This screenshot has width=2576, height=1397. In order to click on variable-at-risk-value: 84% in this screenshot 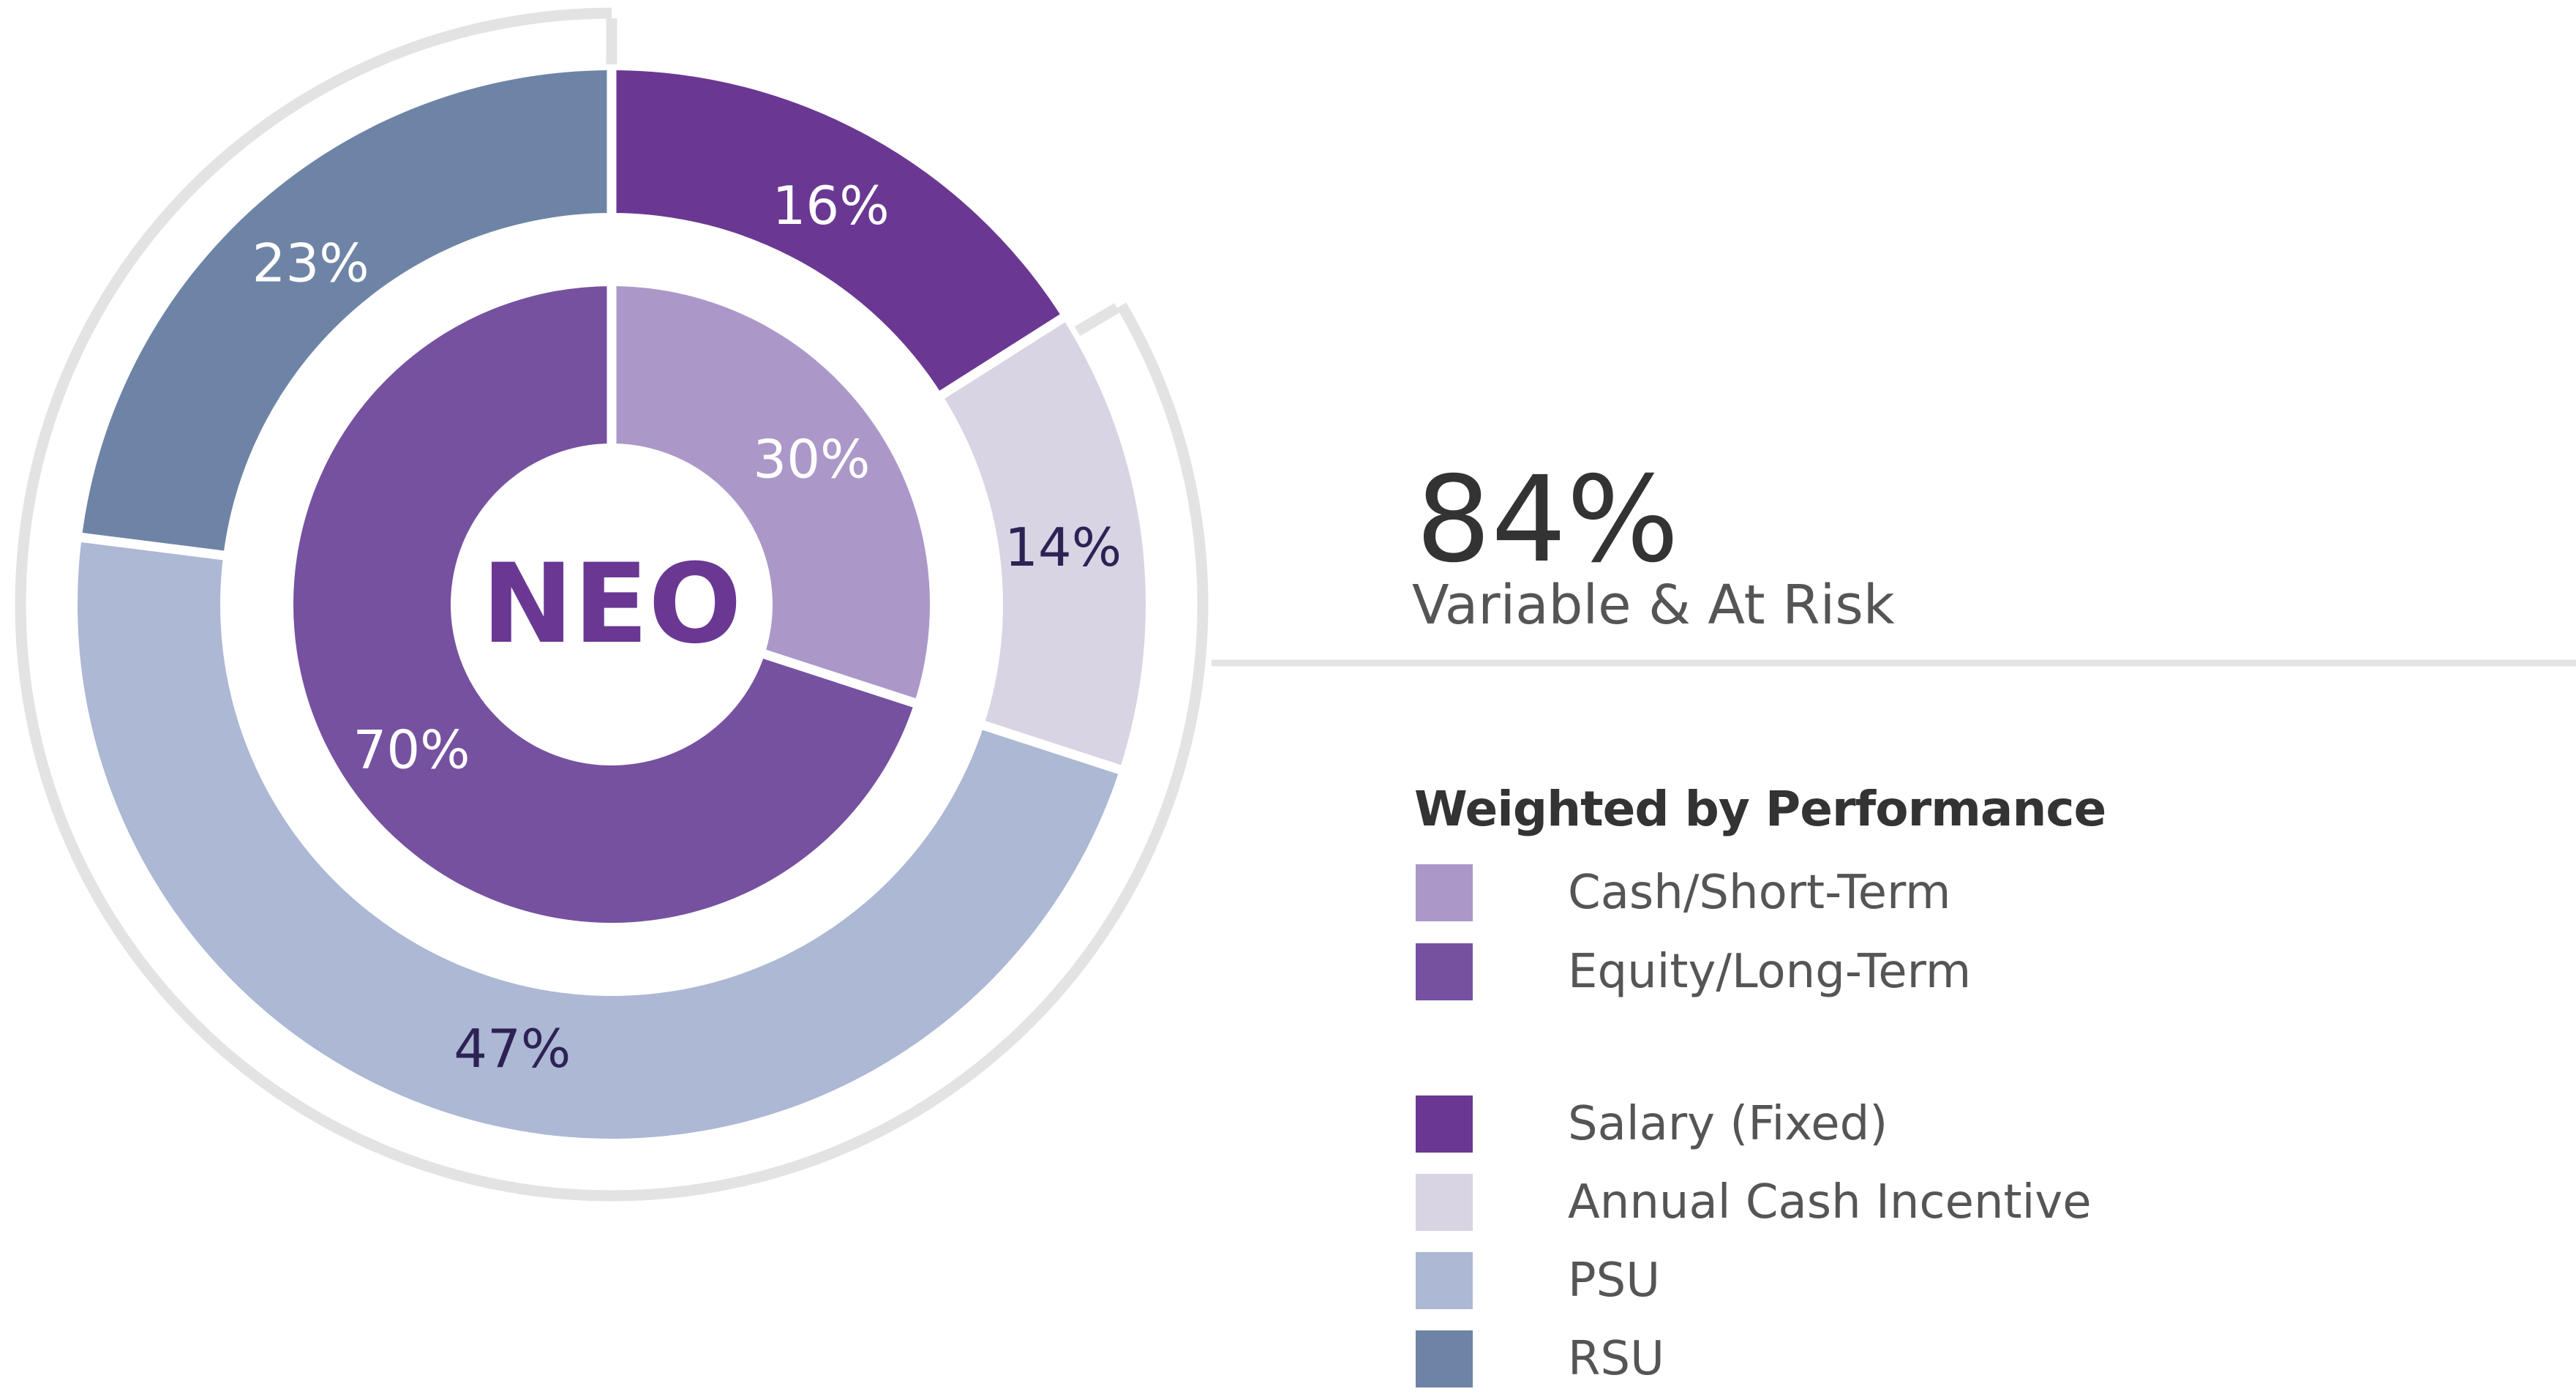, I will do `click(1548, 520)`.